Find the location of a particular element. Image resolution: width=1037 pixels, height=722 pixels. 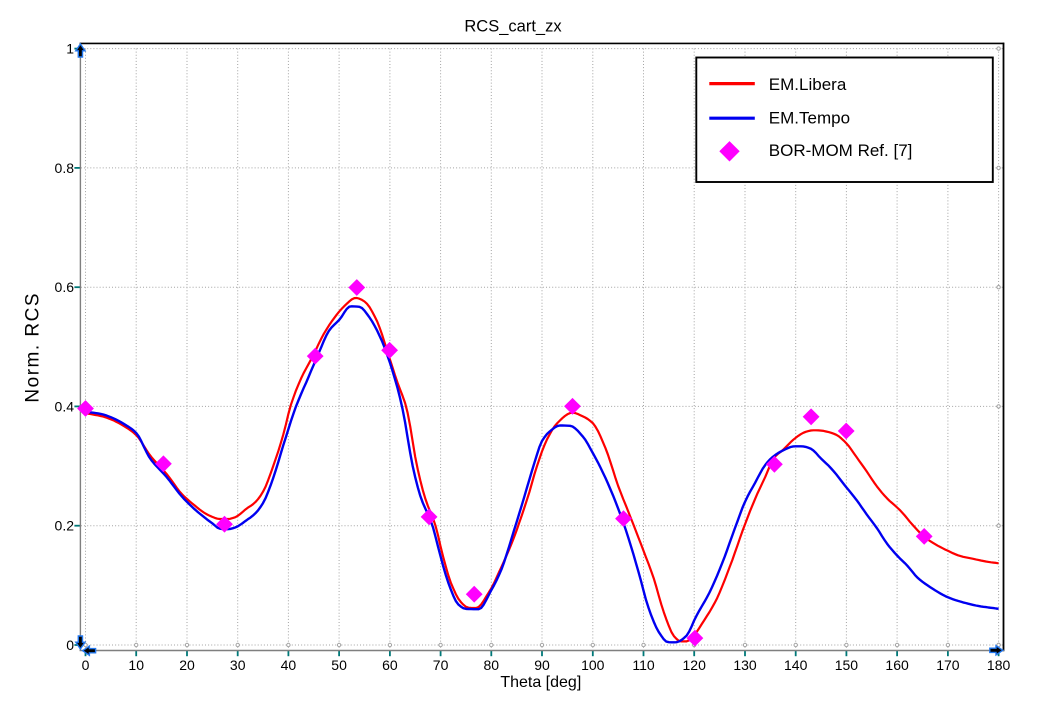

svg-text: 170 is located at coordinates (948, 665).